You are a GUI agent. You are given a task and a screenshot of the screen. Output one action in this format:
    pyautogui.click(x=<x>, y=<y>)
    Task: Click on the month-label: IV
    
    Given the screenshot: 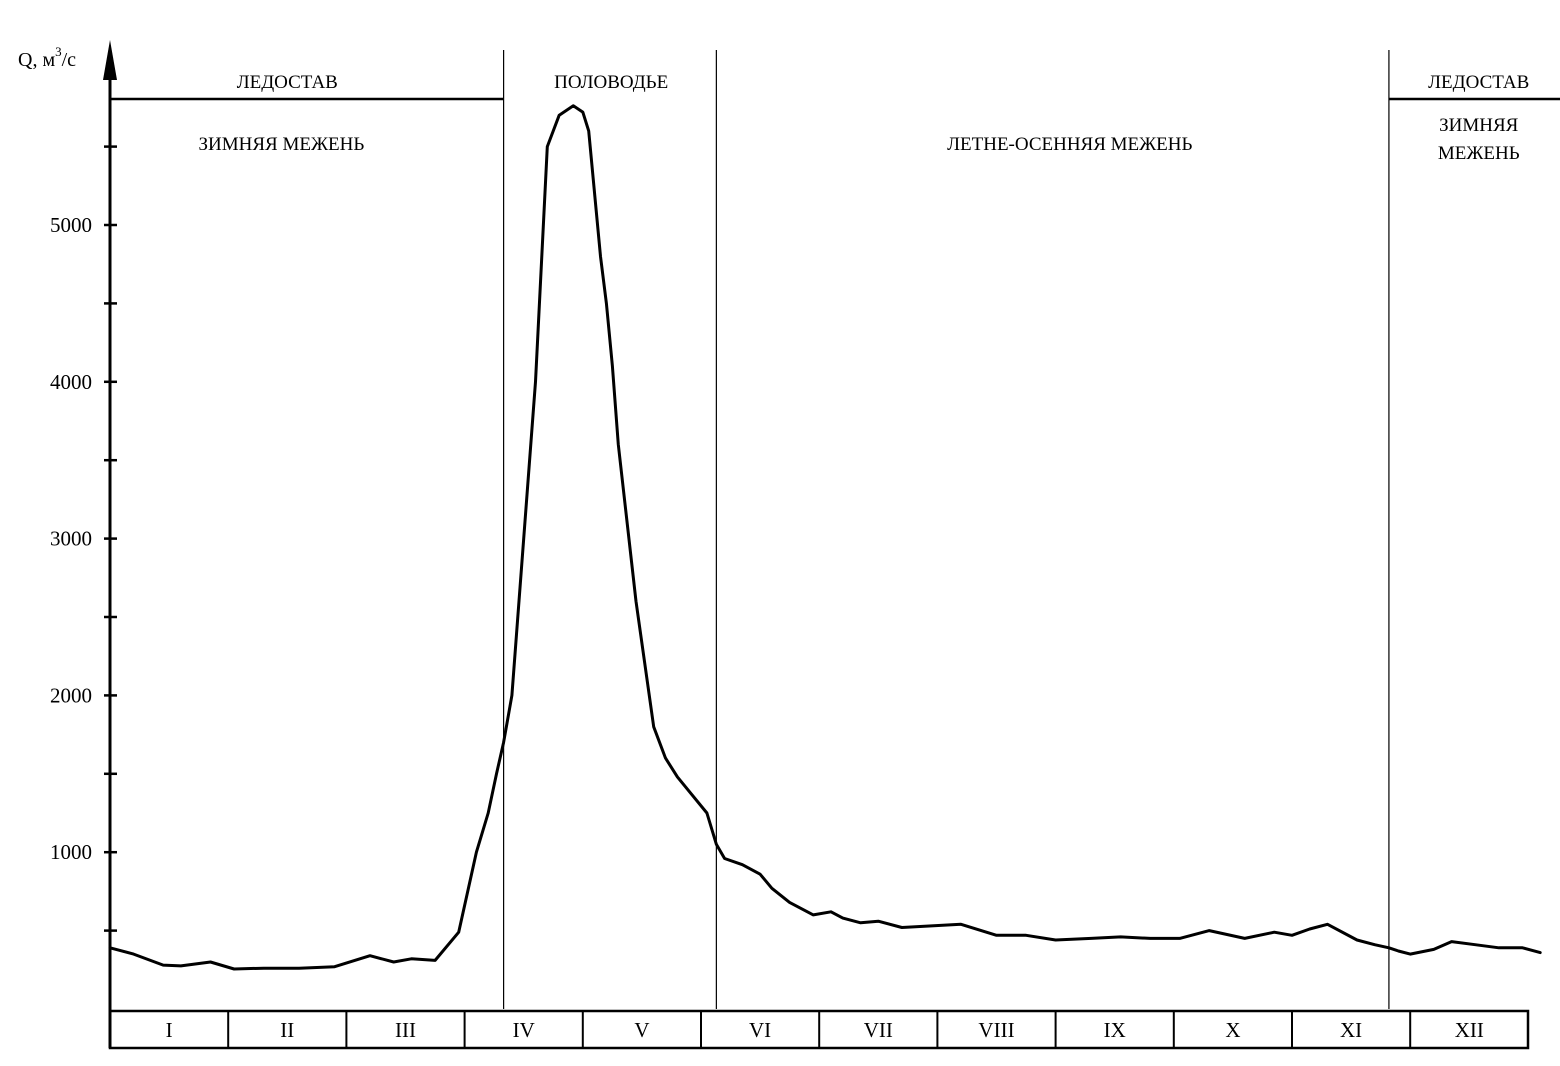 What is the action you would take?
    pyautogui.click(x=524, y=1030)
    